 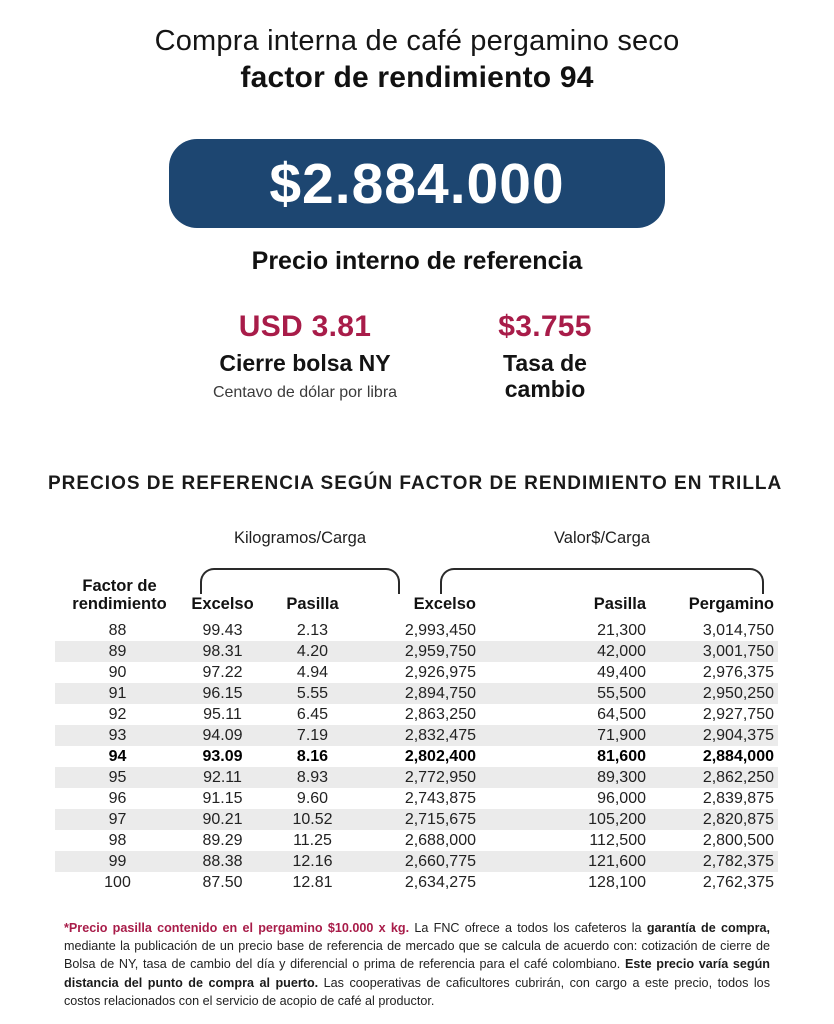 I want to click on pasilla-valor-cell: 128,100, so click(x=617, y=882).